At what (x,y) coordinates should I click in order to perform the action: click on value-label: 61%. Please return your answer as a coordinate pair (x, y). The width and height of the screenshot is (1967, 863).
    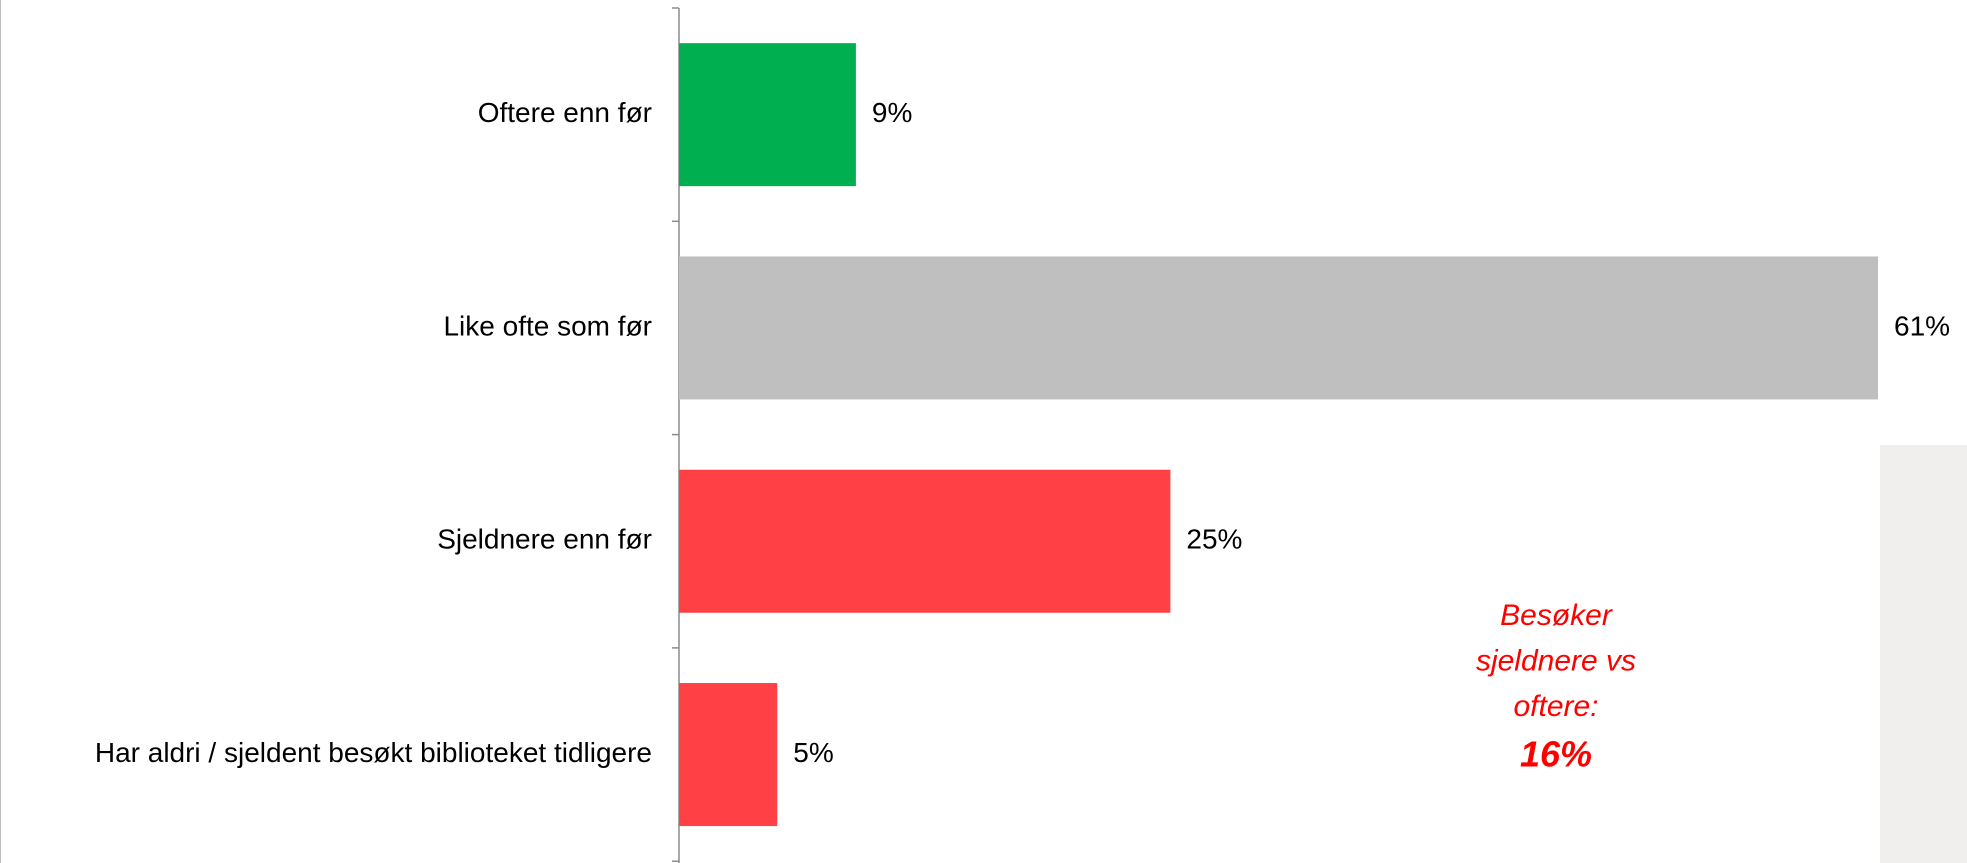
    Looking at the image, I should click on (1922, 325).